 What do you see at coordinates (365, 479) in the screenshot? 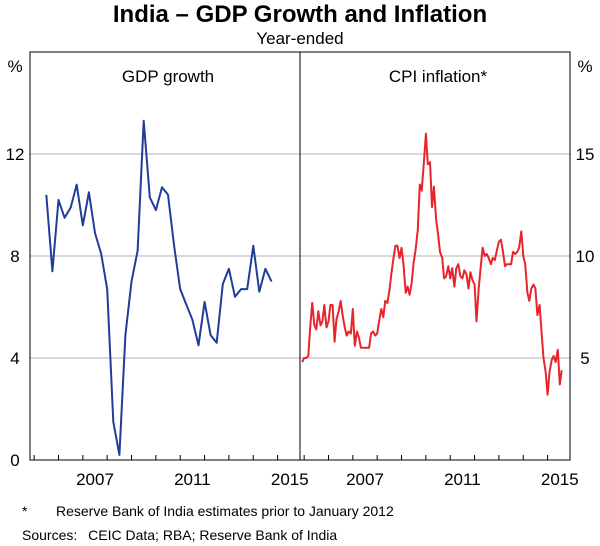
I see `x-tick-label-1-2007: 2007` at bounding box center [365, 479].